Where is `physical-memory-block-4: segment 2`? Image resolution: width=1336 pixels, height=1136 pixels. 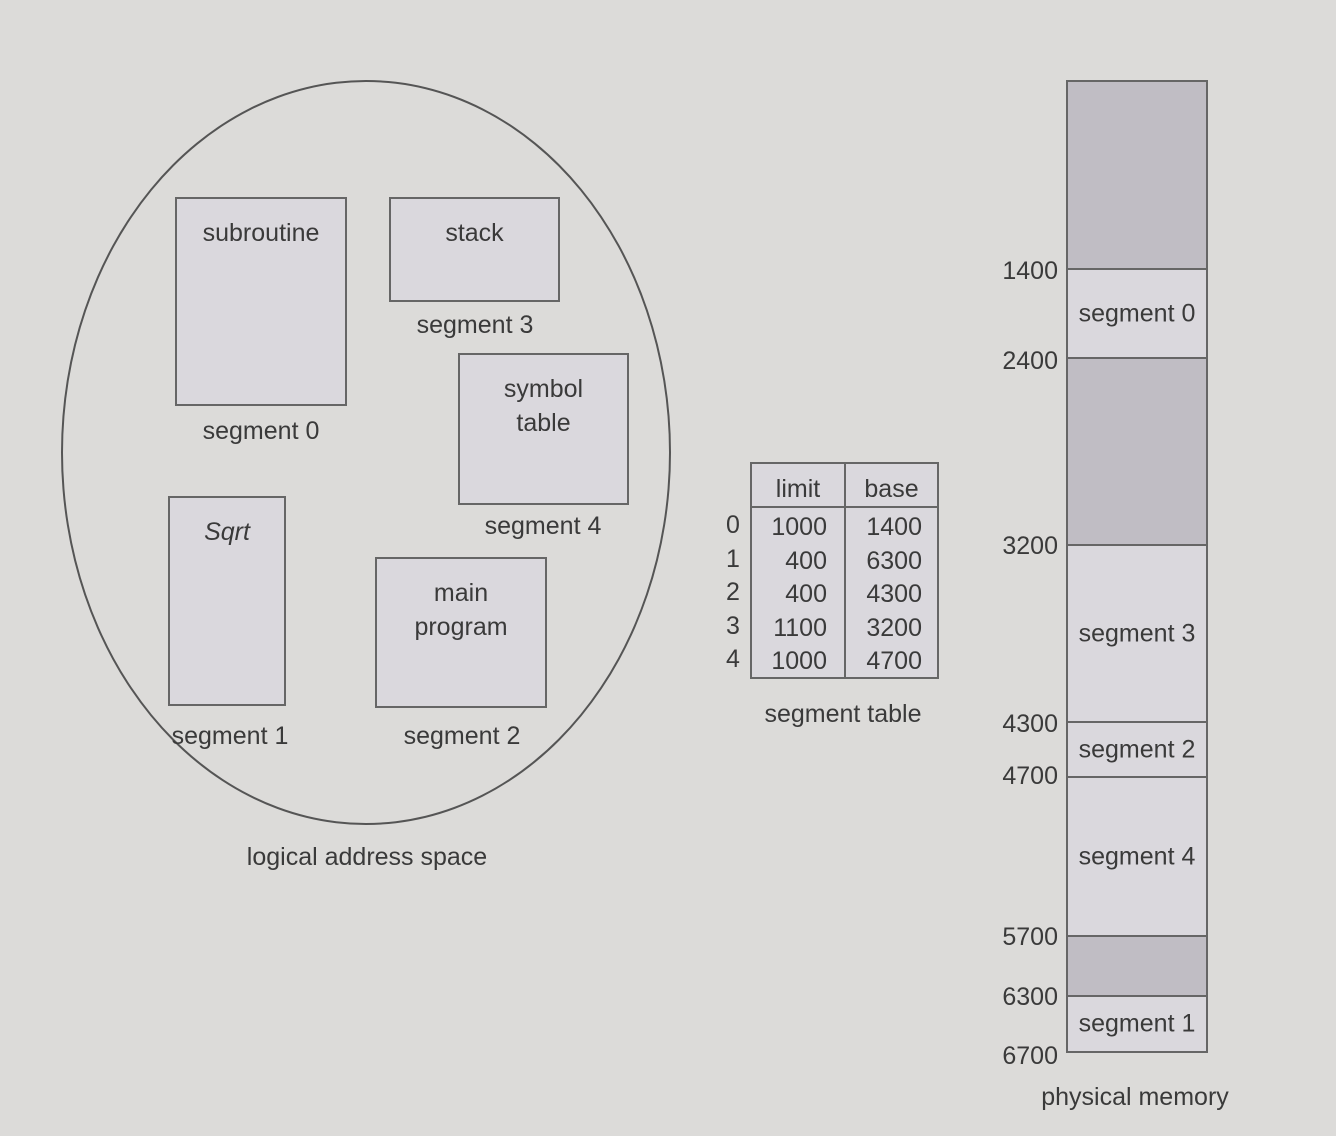
physical-memory-block-4: segment 2 is located at coordinates (1137, 749).